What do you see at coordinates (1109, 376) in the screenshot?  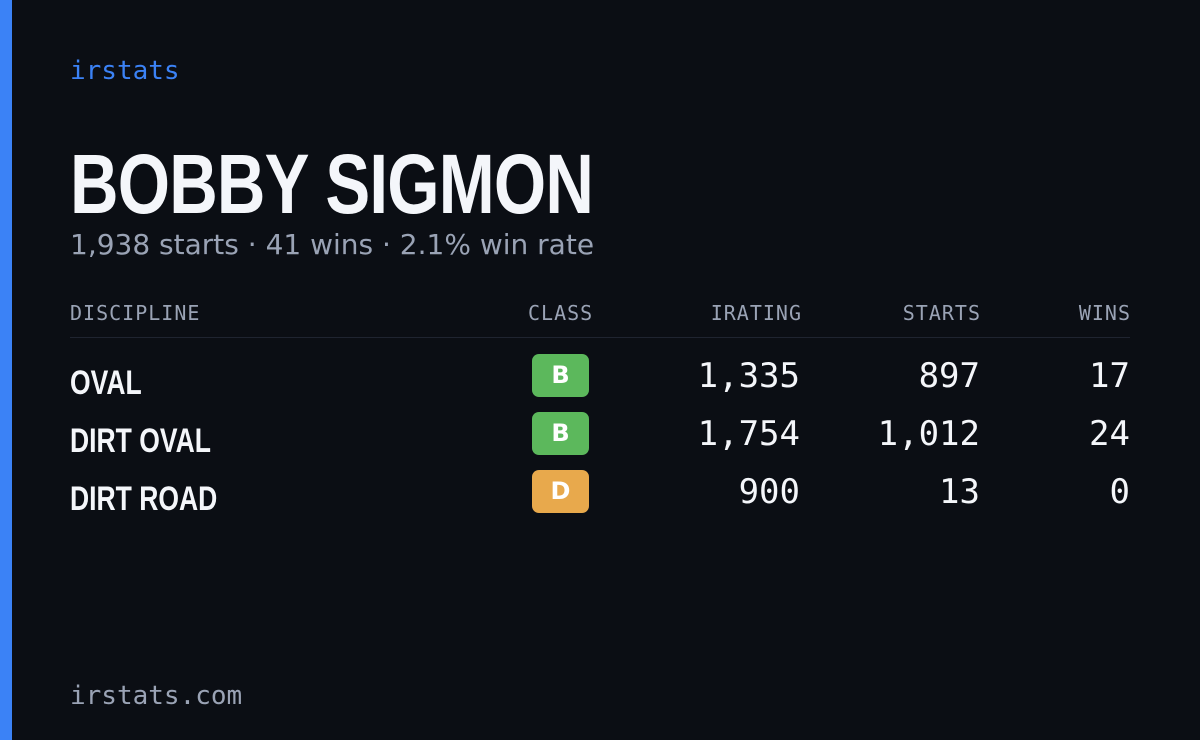 I see `wins: 17` at bounding box center [1109, 376].